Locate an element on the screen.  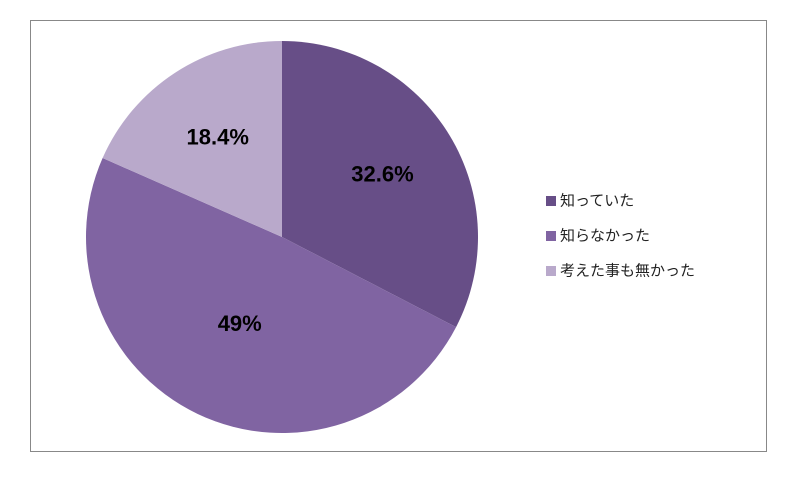
legend-label: 知っていた is located at coordinates (597, 201).